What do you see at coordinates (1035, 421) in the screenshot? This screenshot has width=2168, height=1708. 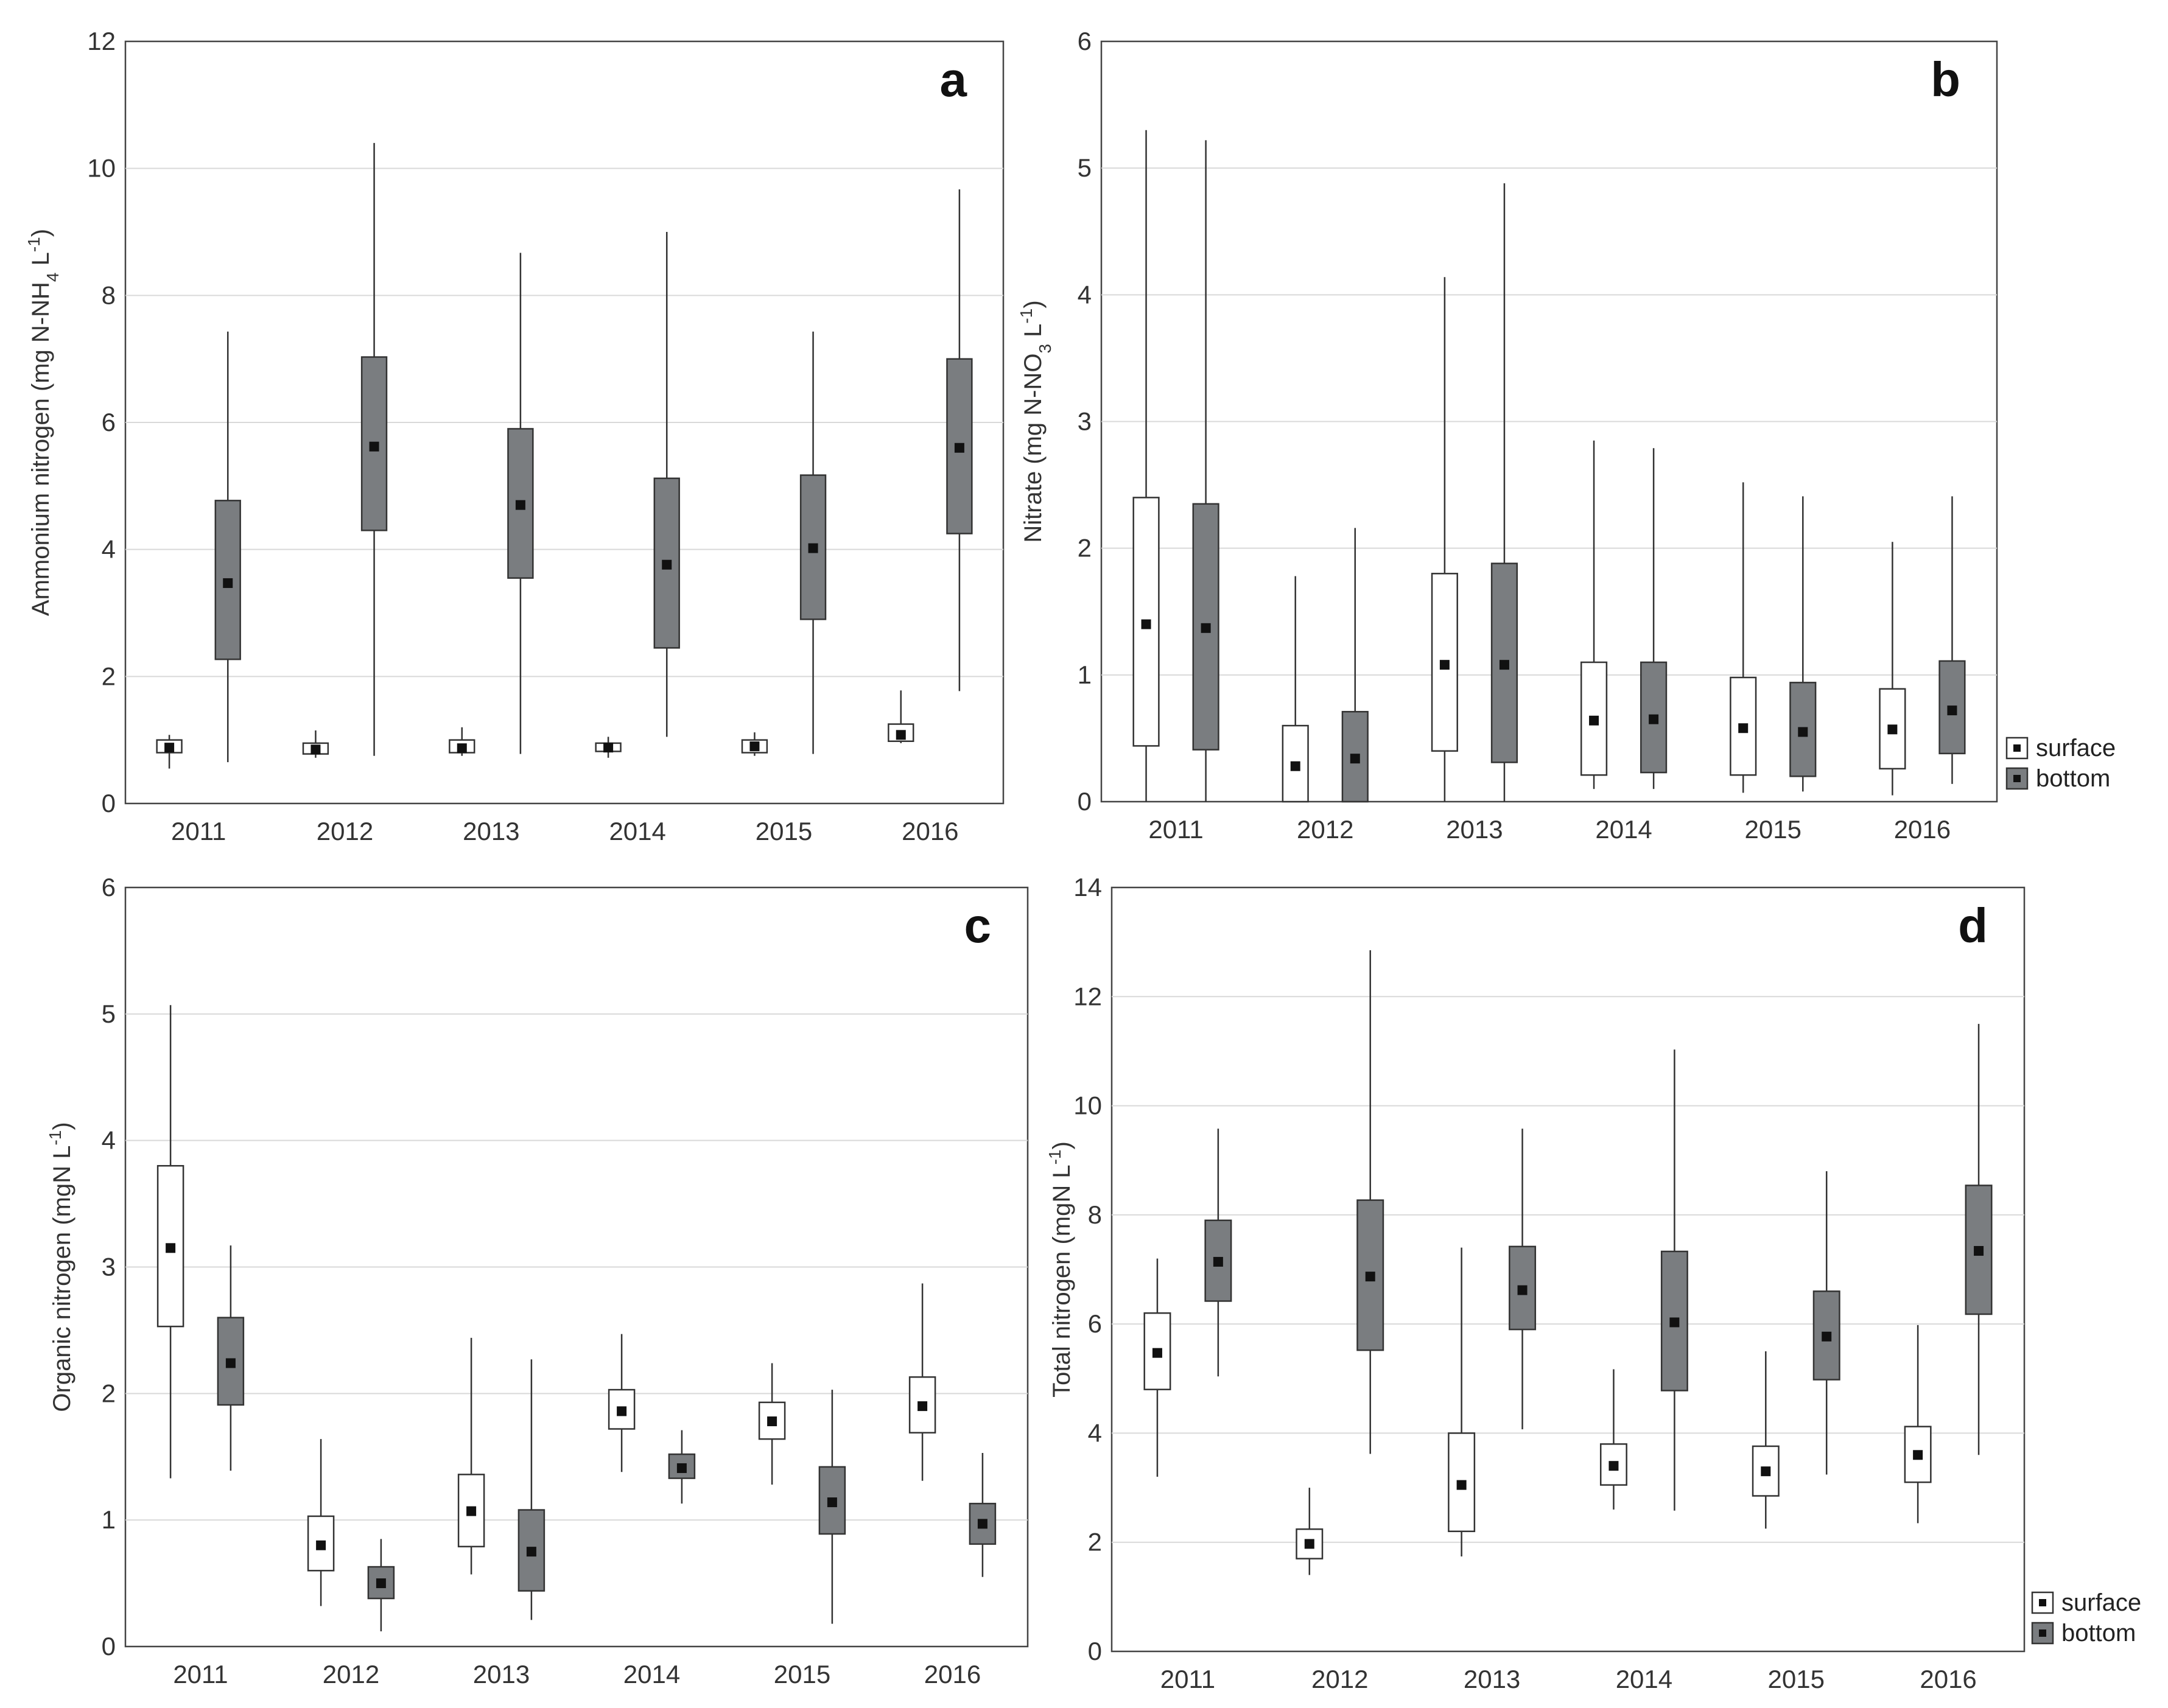 I see `y-axis-label: Nitrate (mg N-NO3 L-1)` at bounding box center [1035, 421].